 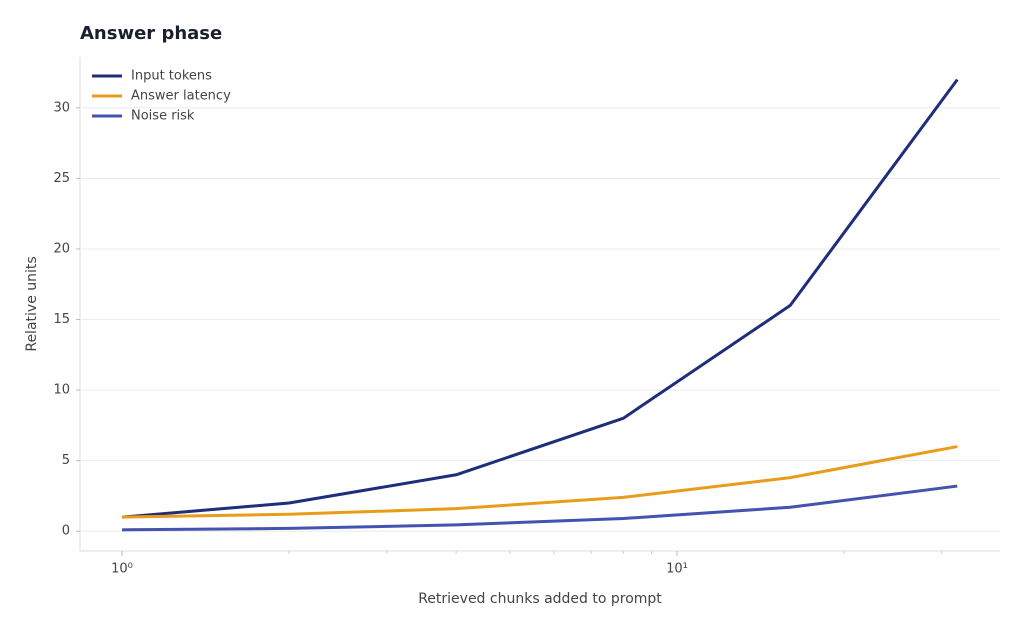 I want to click on x-tick-label: 10⁰, so click(x=122, y=569).